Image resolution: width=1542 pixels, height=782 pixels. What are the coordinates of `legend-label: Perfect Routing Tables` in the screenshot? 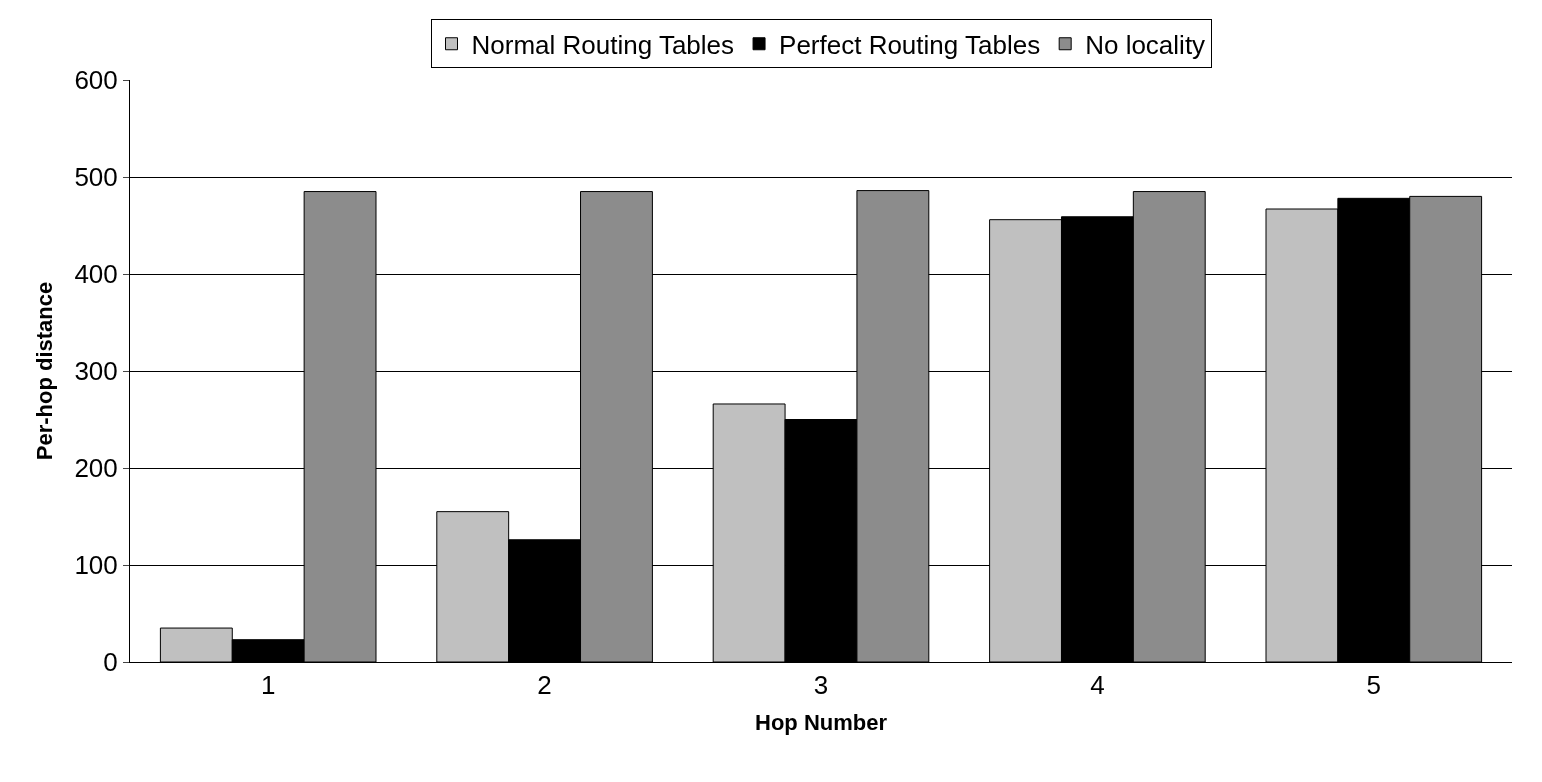 It's located at (910, 44).